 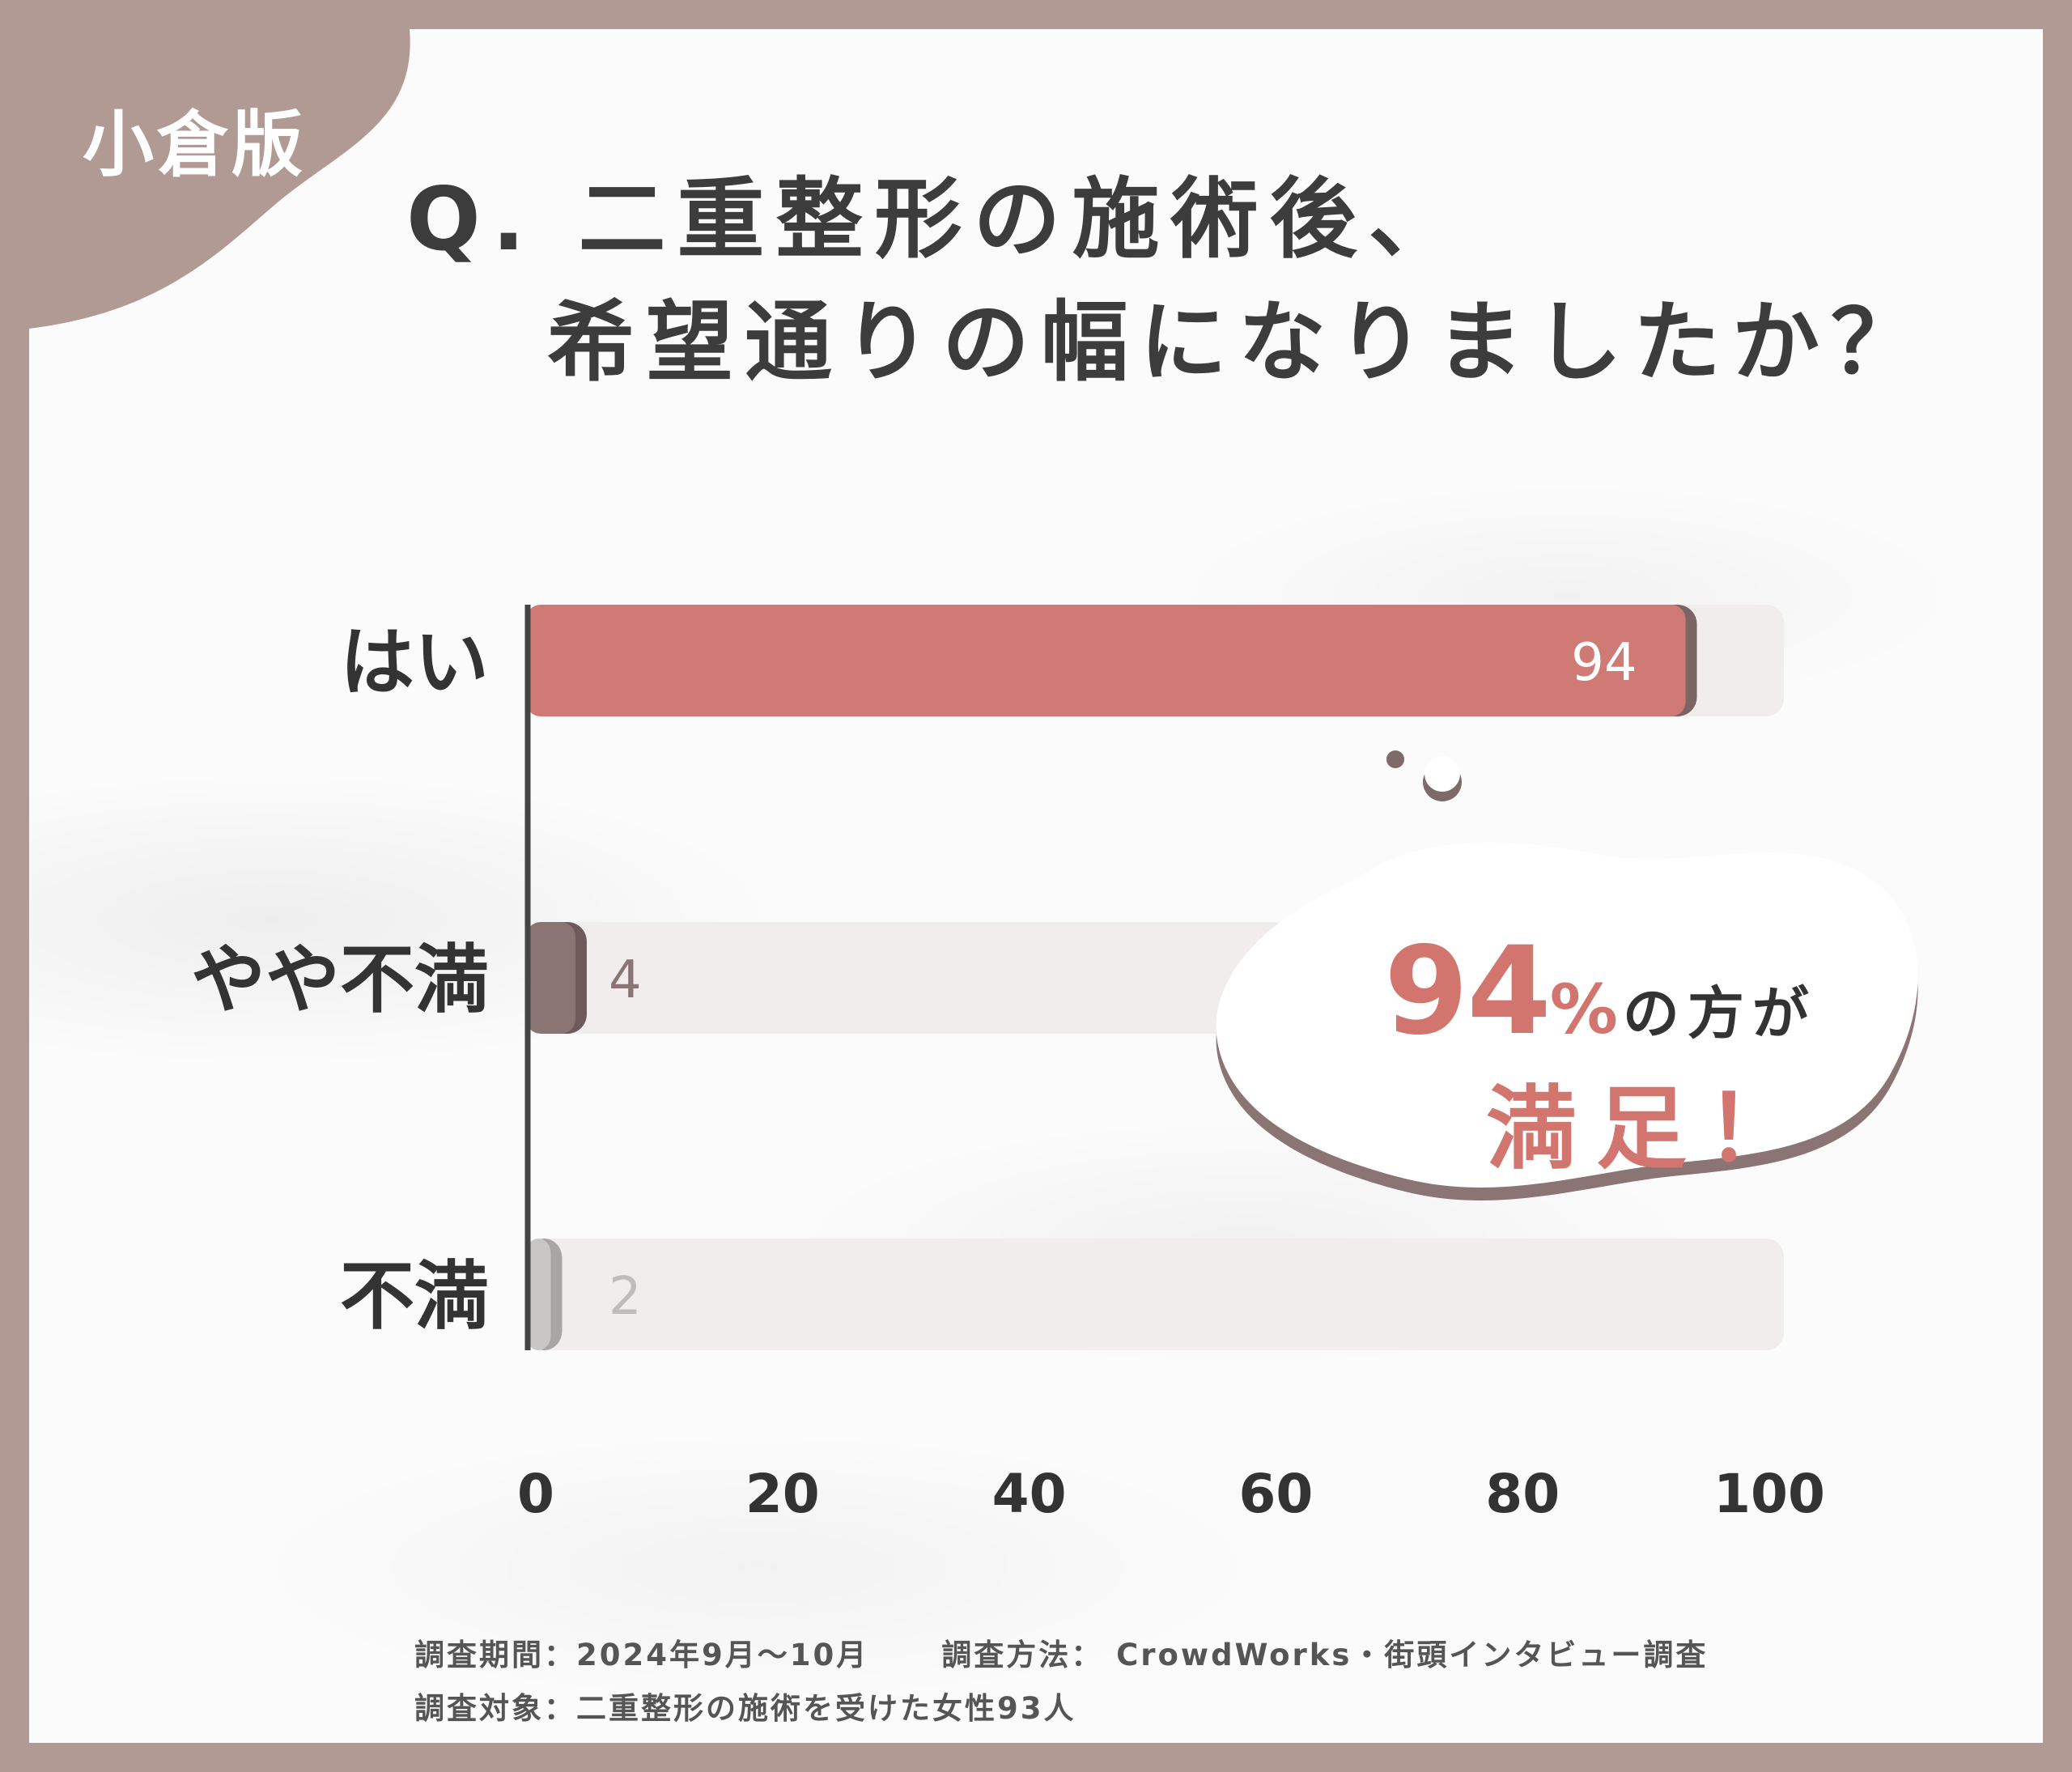 What do you see at coordinates (1583, 1010) in the screenshot?
I see `callout-percent-sign: %` at bounding box center [1583, 1010].